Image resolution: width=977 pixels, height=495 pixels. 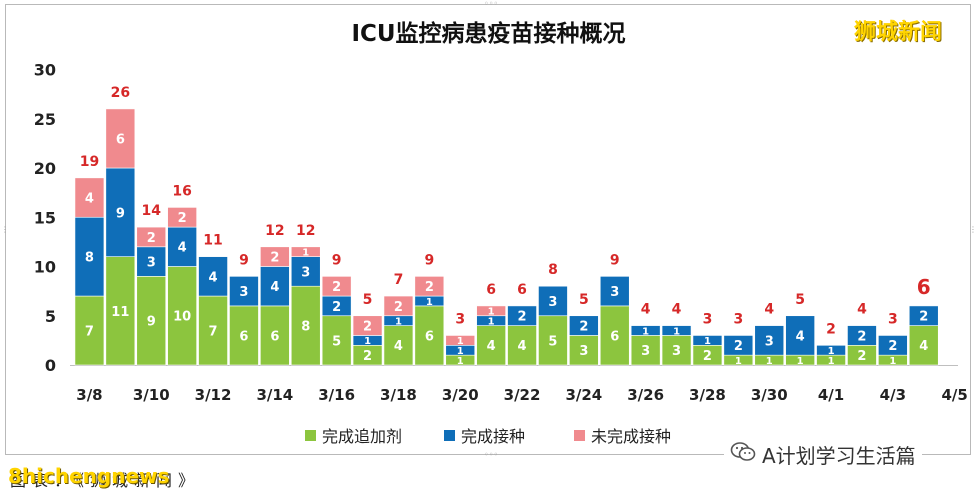 What do you see at coordinates (45, 267) in the screenshot?
I see `y-tick-label: 10` at bounding box center [45, 267].